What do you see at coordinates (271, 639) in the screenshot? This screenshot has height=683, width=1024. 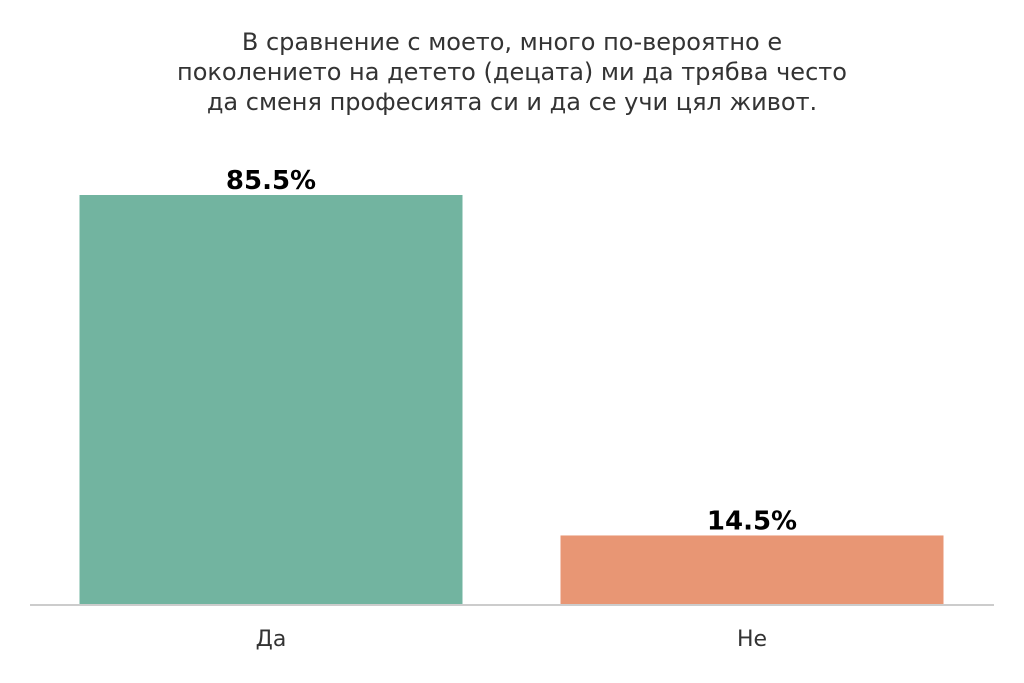 I see `x-tick-label-1: Да` at bounding box center [271, 639].